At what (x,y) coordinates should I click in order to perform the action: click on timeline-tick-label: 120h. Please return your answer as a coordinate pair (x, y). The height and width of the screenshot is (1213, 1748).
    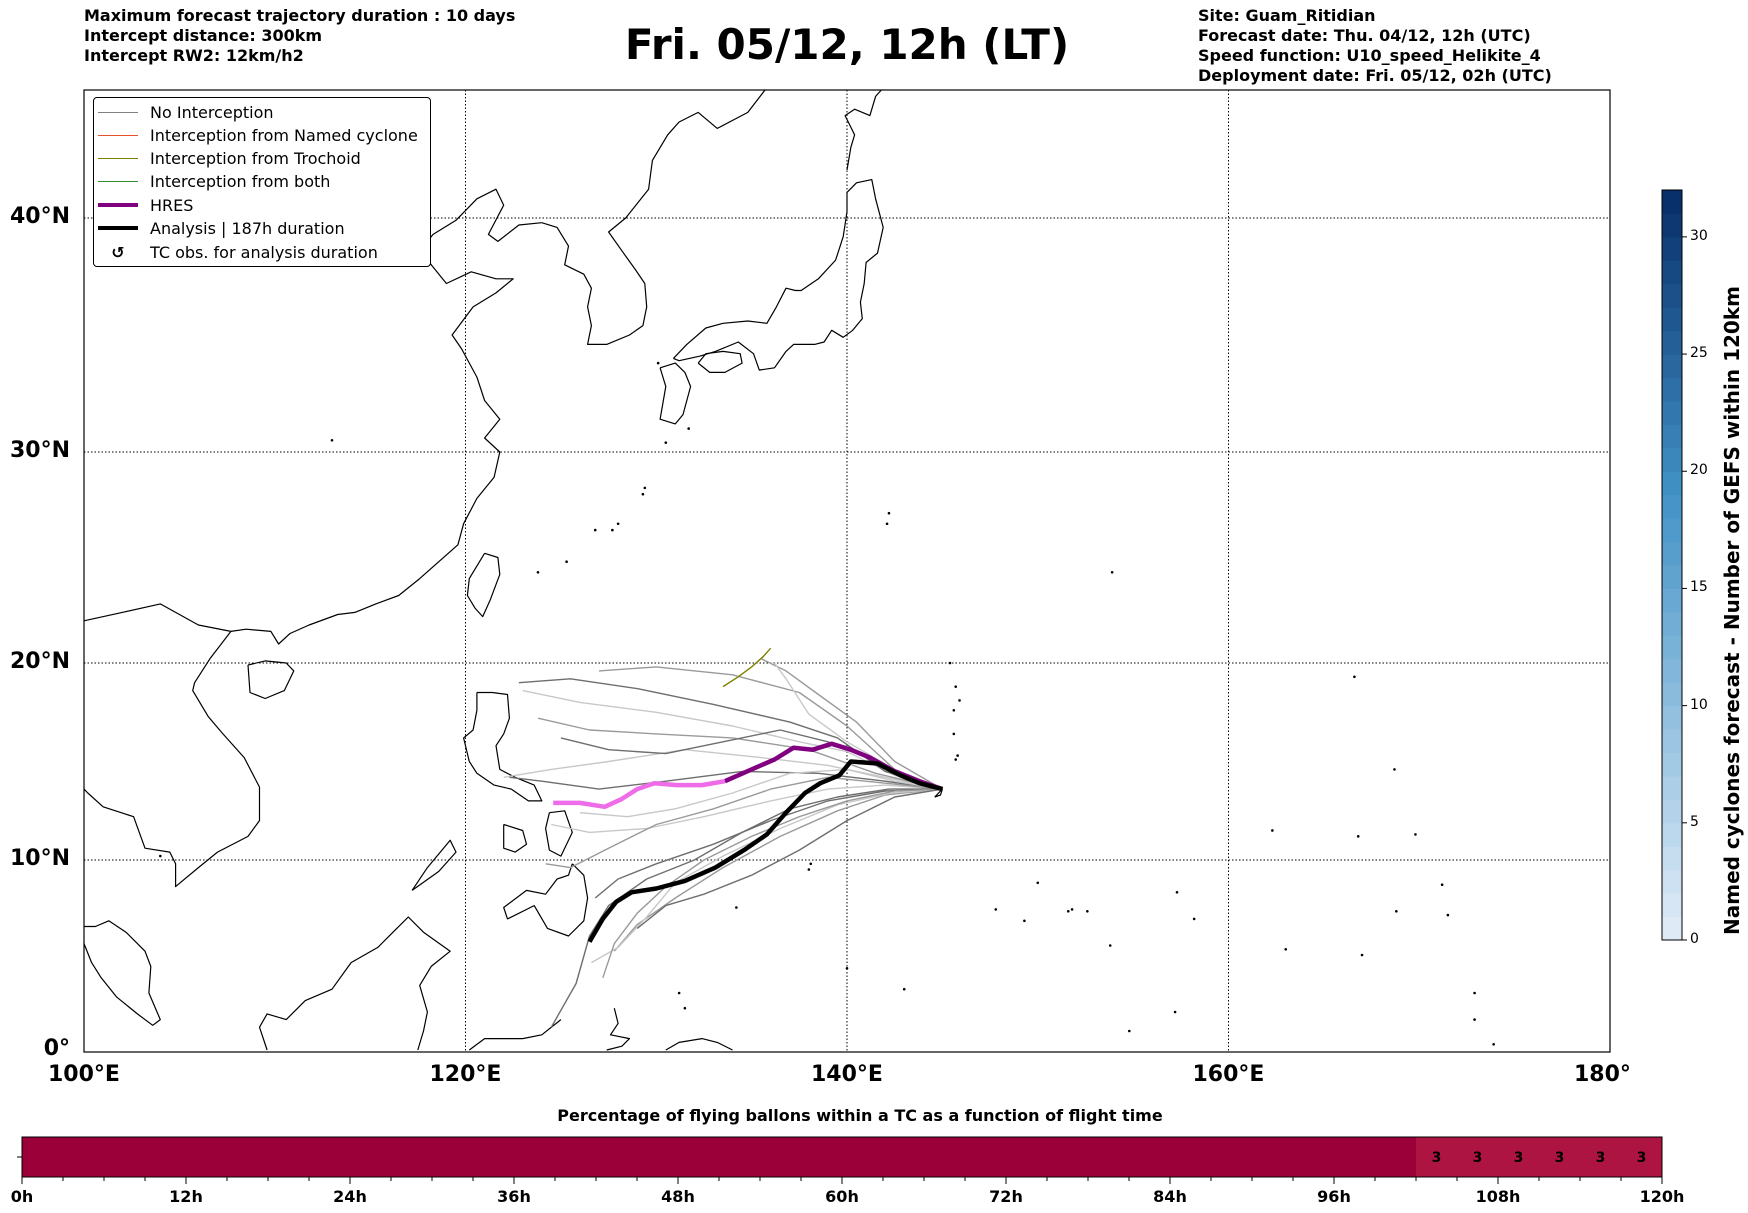
    Looking at the image, I should click on (1662, 1196).